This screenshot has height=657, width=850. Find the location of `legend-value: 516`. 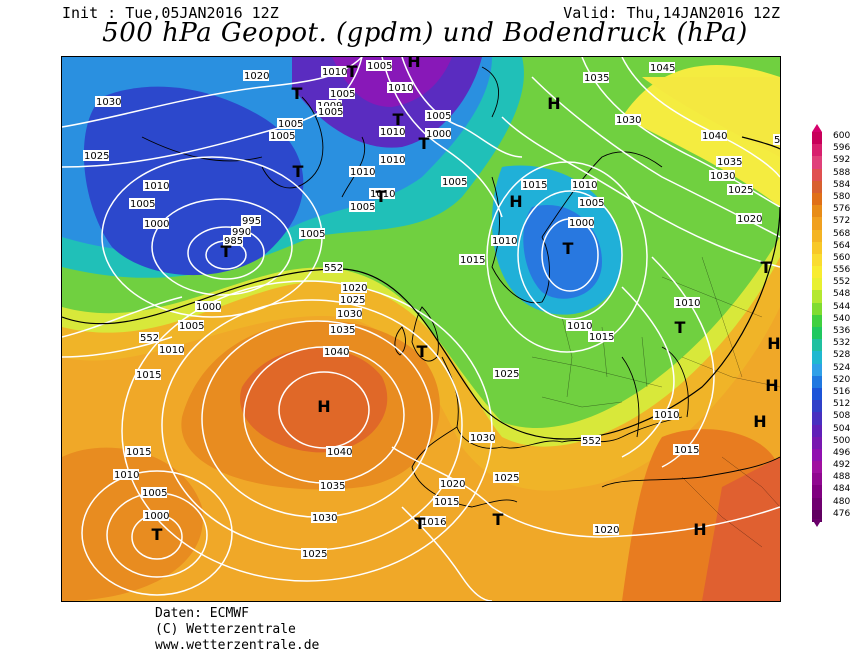

legend-value: 516 is located at coordinates (841, 391).